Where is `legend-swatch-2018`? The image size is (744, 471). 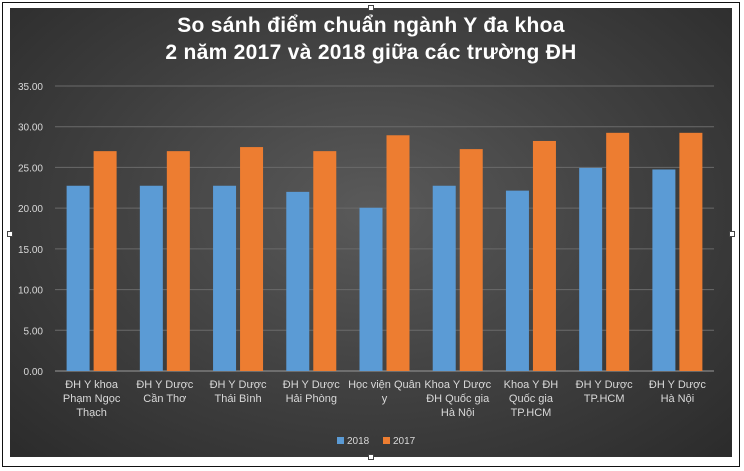
legend-swatch-2018 is located at coordinates (340, 440).